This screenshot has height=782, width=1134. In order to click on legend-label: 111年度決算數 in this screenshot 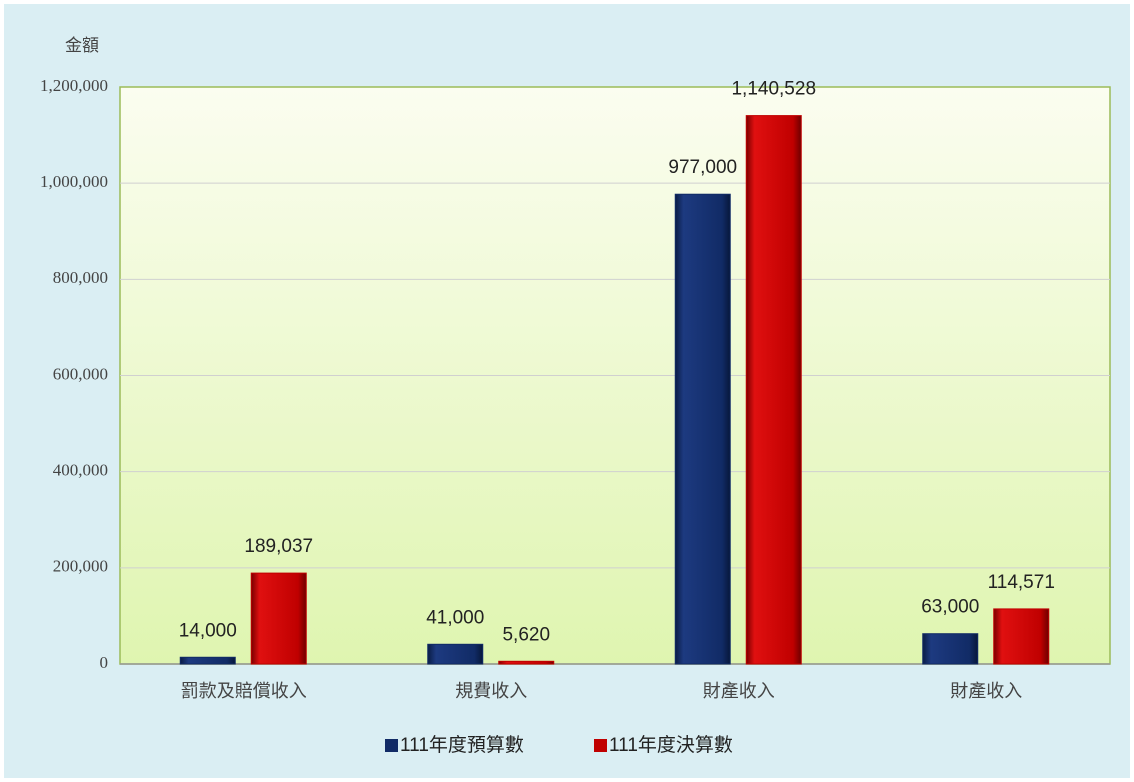, I will do `click(671, 745)`.